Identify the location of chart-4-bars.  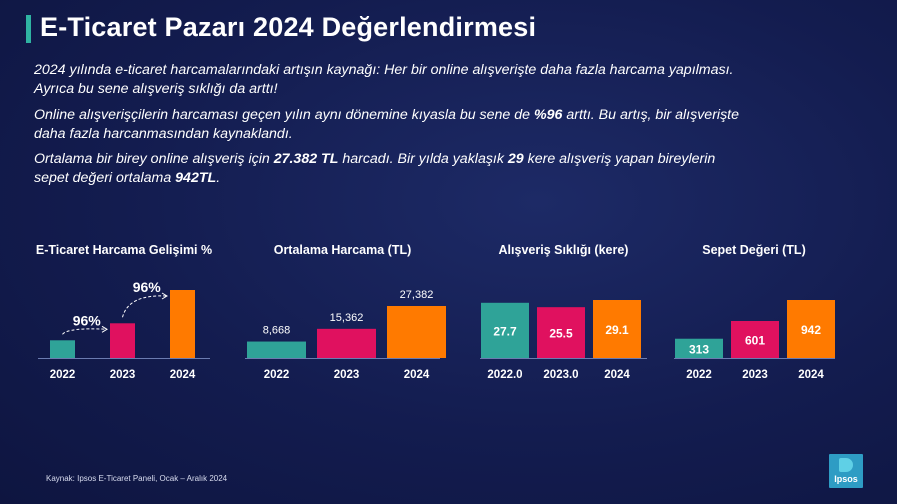
(755, 329).